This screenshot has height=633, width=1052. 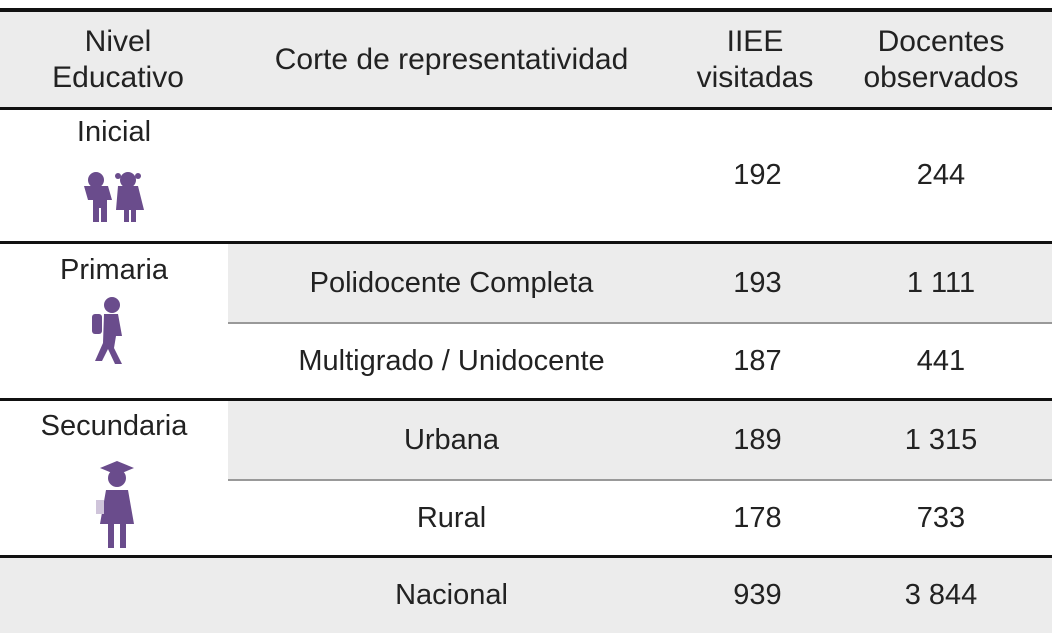 I want to click on level: Secundaria, so click(x=114, y=426).